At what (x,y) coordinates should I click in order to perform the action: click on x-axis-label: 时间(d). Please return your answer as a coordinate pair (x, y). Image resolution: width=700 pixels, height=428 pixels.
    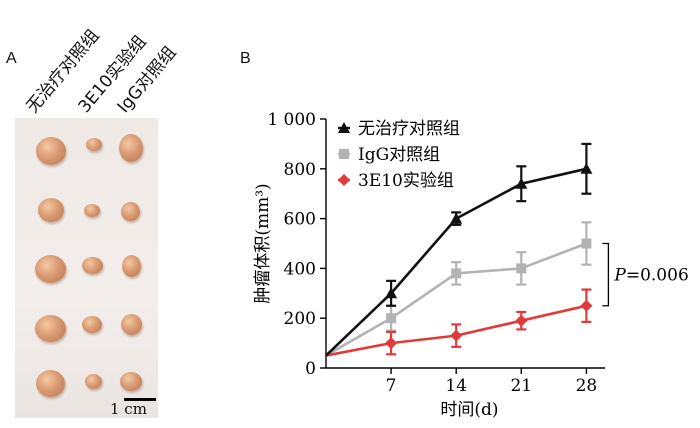
    Looking at the image, I should click on (469, 410).